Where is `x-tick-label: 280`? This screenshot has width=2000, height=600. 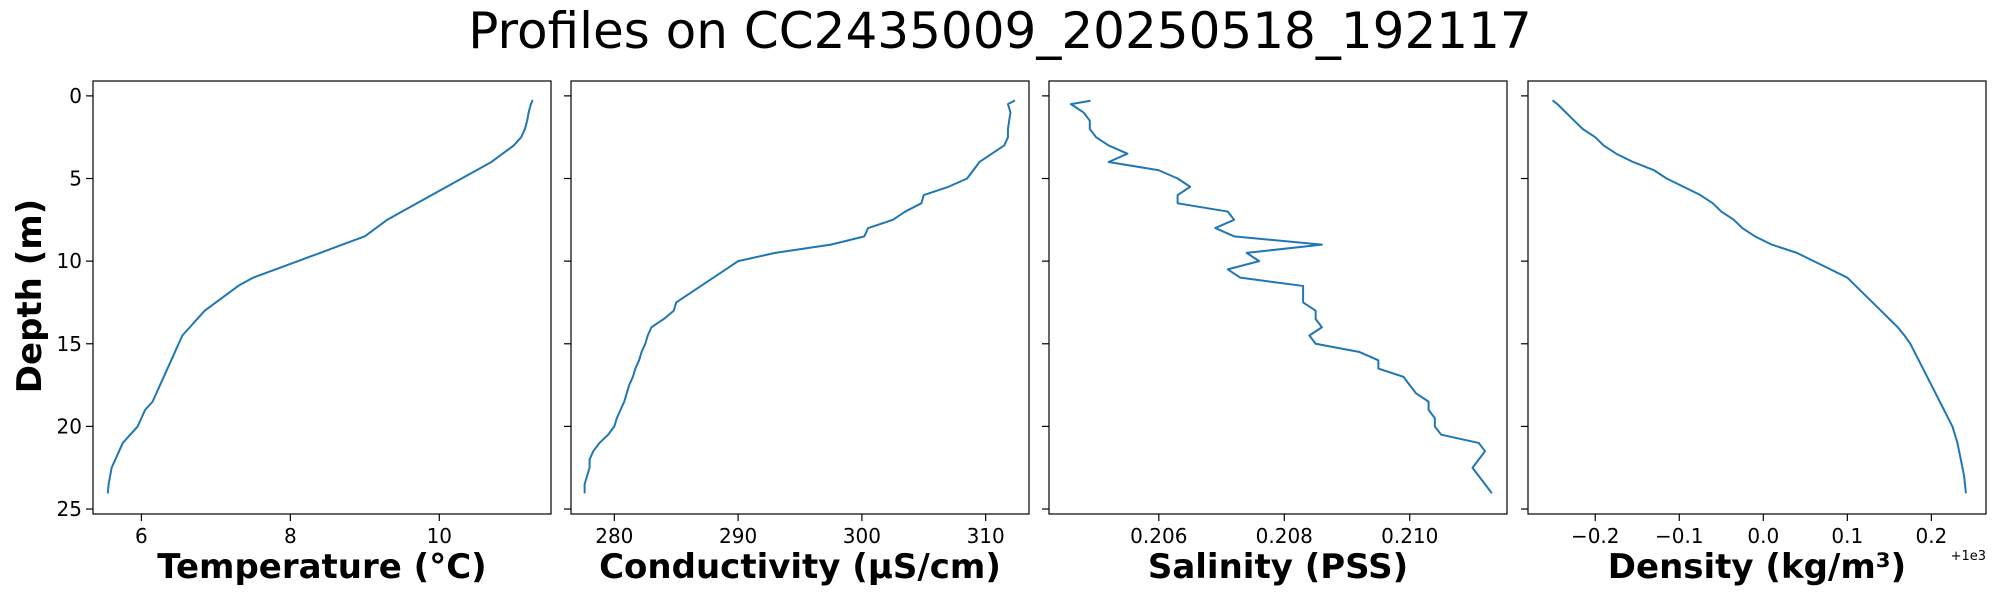
x-tick-label: 280 is located at coordinates (614, 536).